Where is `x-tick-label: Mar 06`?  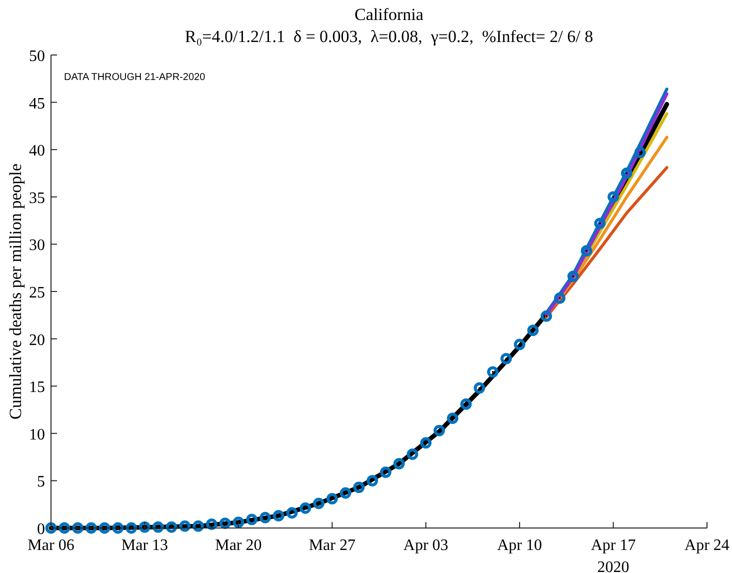
x-tick-label: Mar 06 is located at coordinates (51, 545).